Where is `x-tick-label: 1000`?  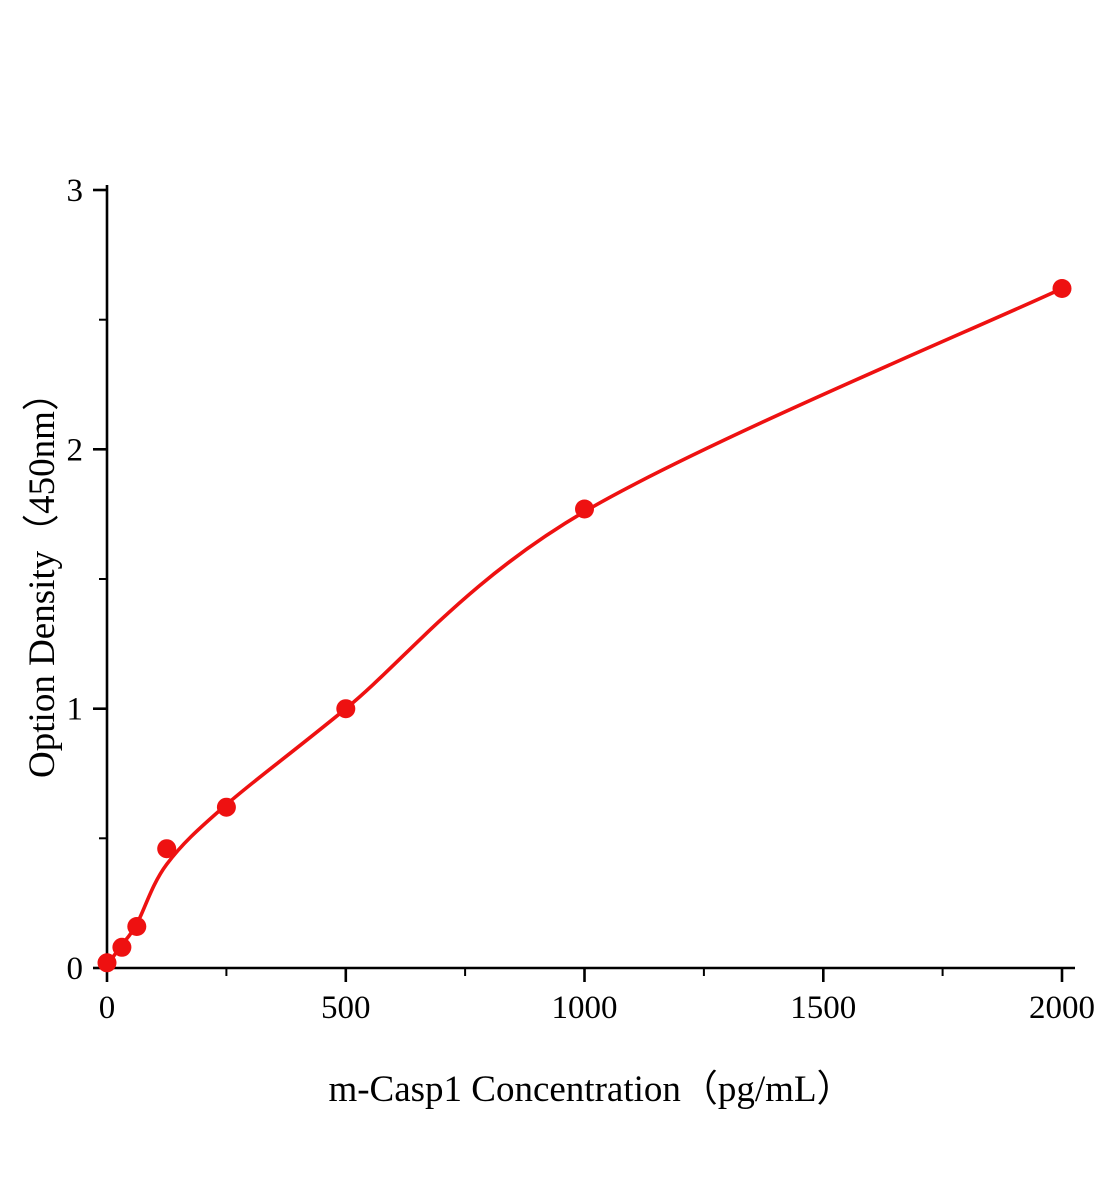
x-tick-label: 1000 is located at coordinates (585, 1008).